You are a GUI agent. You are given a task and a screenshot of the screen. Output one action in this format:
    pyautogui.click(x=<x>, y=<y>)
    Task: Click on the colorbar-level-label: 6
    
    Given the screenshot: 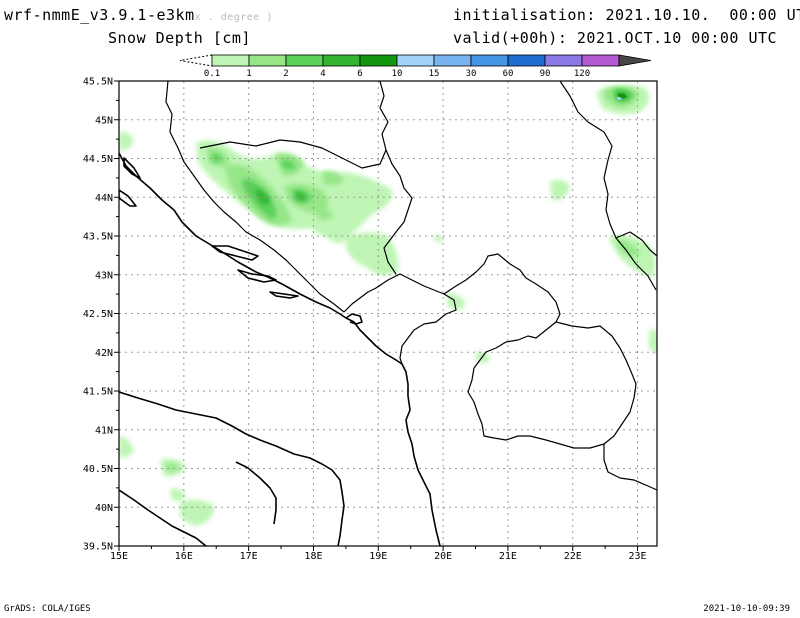 What is the action you would take?
    pyautogui.click(x=359, y=74)
    